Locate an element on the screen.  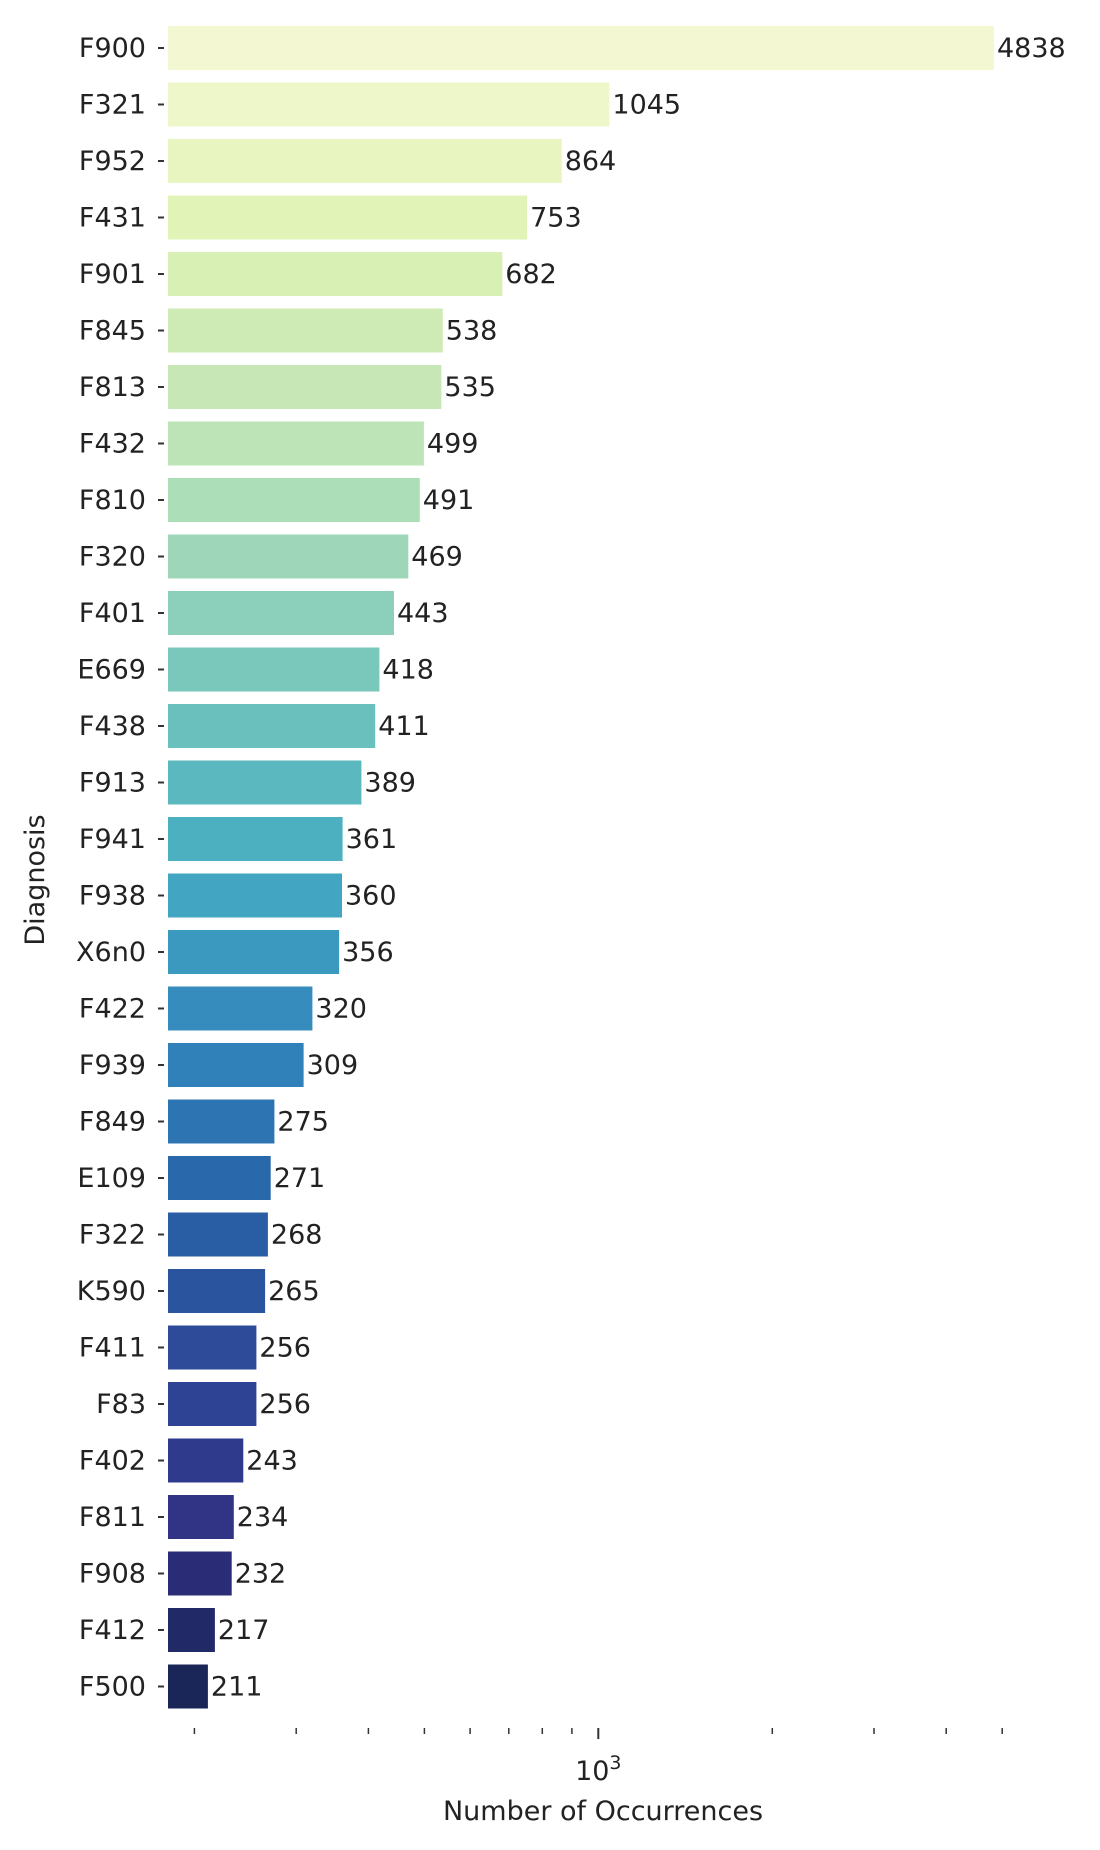
value-label-F810: 491 is located at coordinates (449, 500).